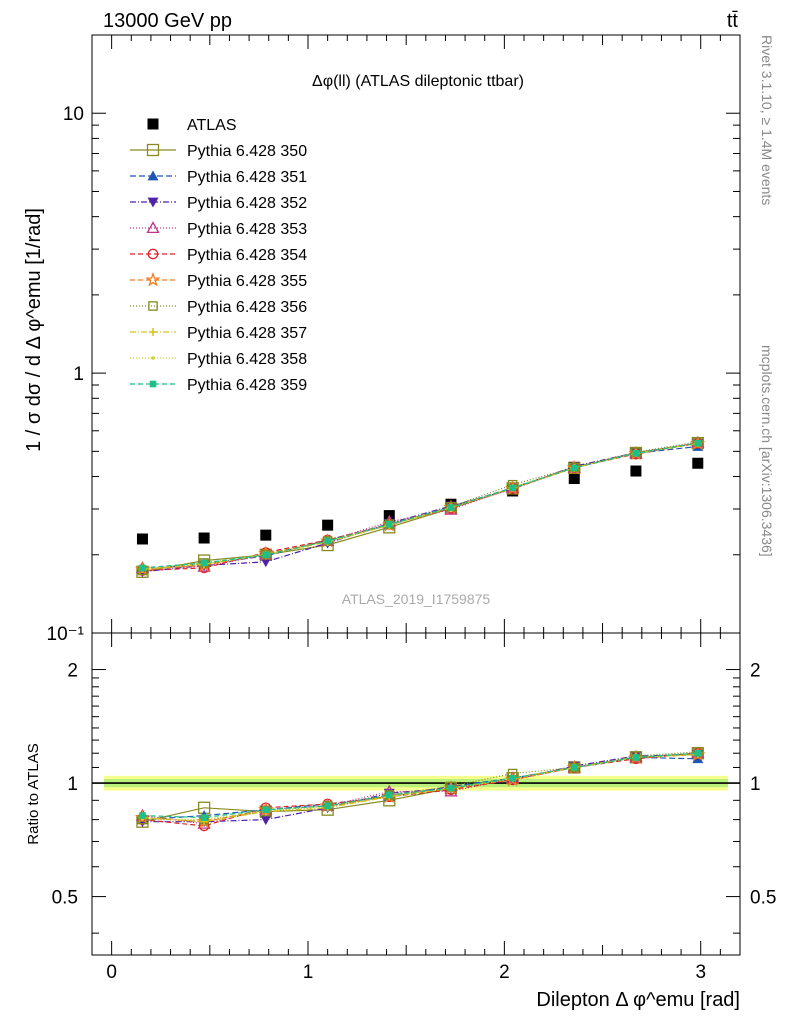 The height and width of the screenshot is (1029, 786). I want to click on mcplots-label: mcplots.cern.ch [arXiv:1306.3436], so click(767, 451).